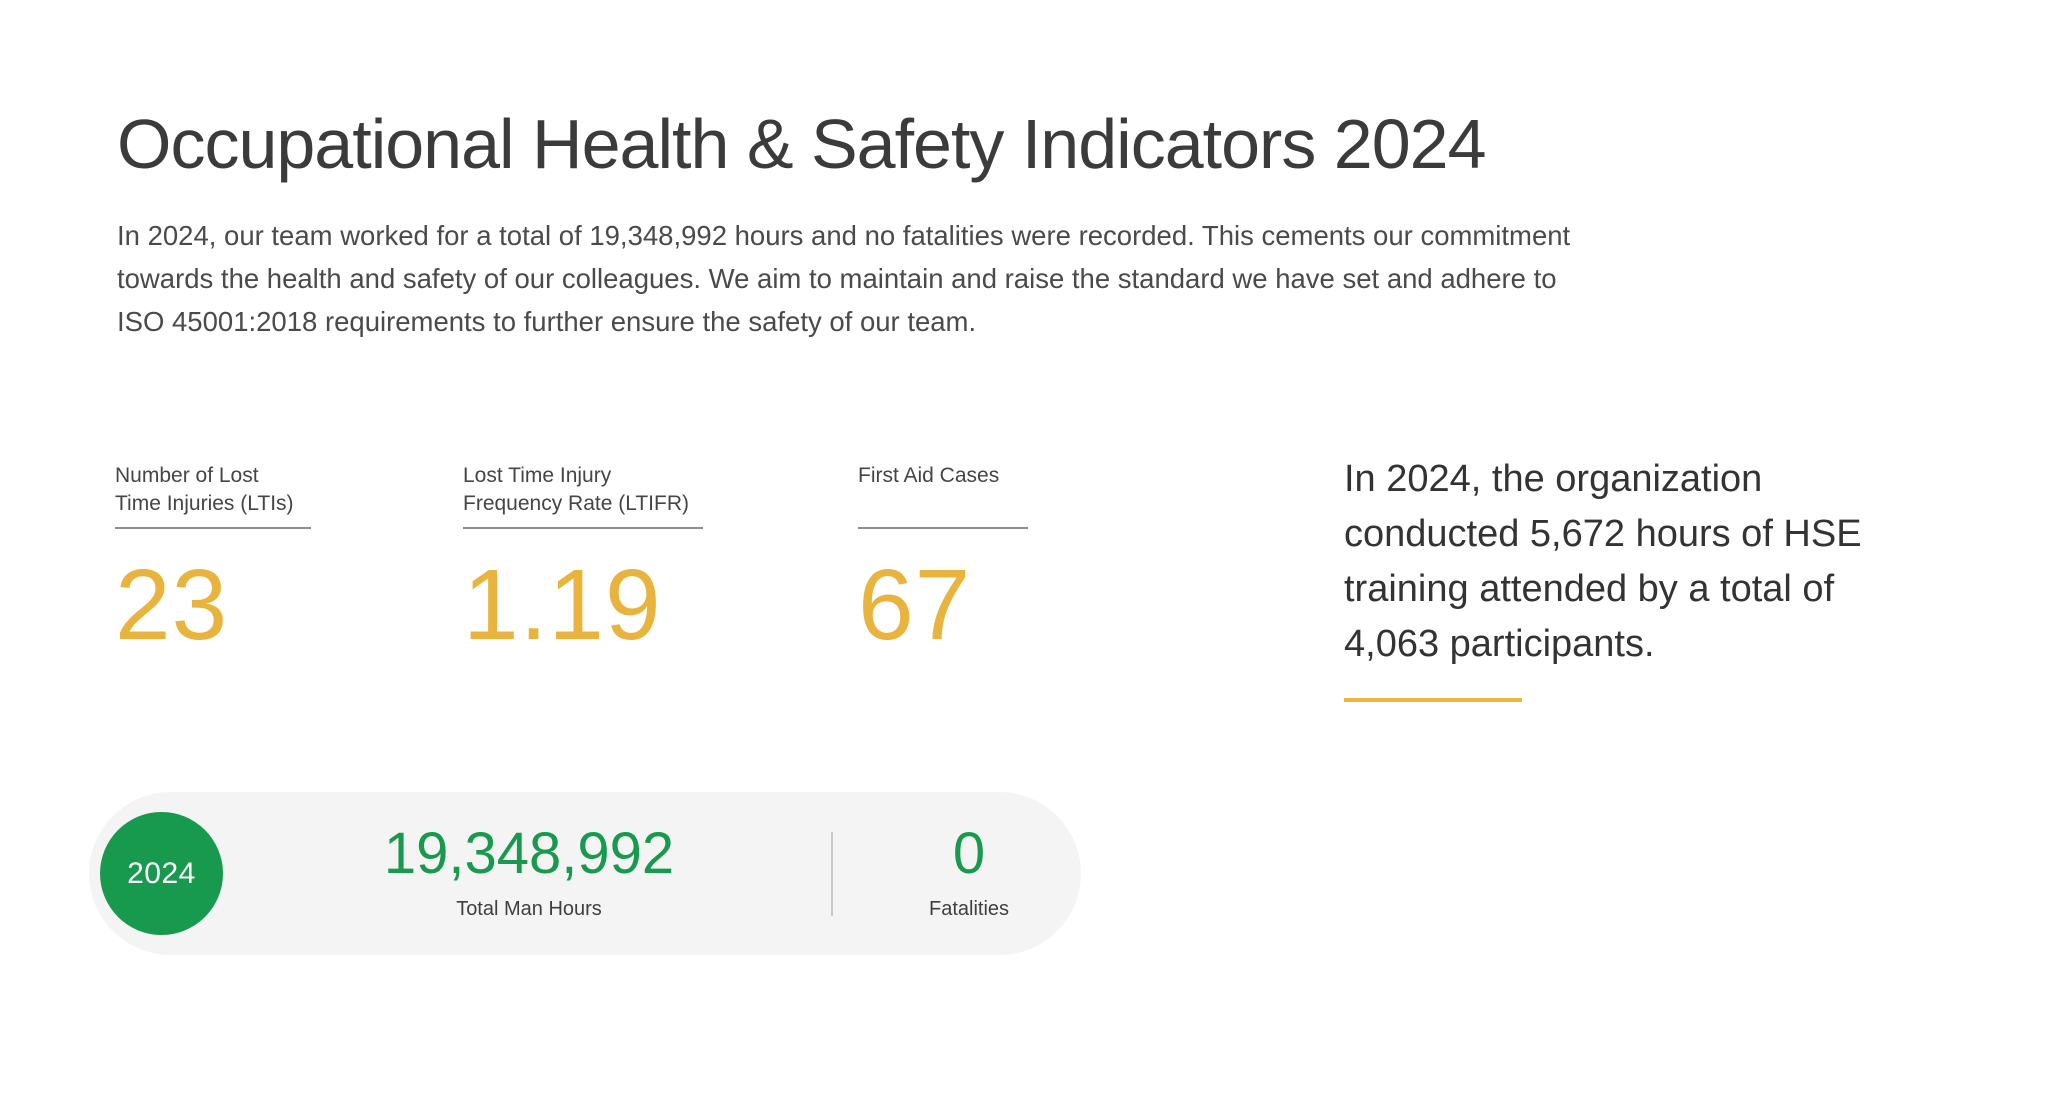 This screenshot has width=2048, height=1112. What do you see at coordinates (172, 605) in the screenshot?
I see `stat-value: 23` at bounding box center [172, 605].